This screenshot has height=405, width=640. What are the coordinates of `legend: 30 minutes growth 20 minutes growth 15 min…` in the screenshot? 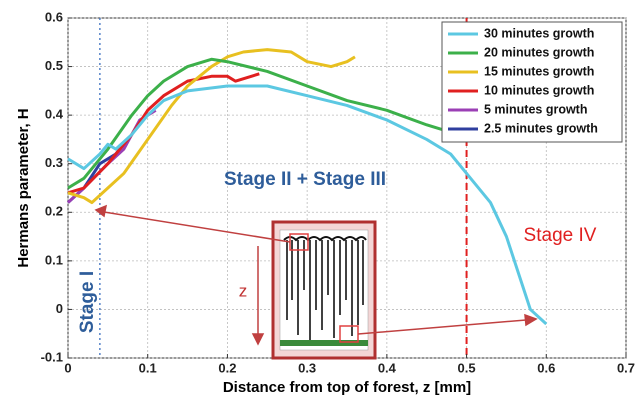 It's located at (532, 82).